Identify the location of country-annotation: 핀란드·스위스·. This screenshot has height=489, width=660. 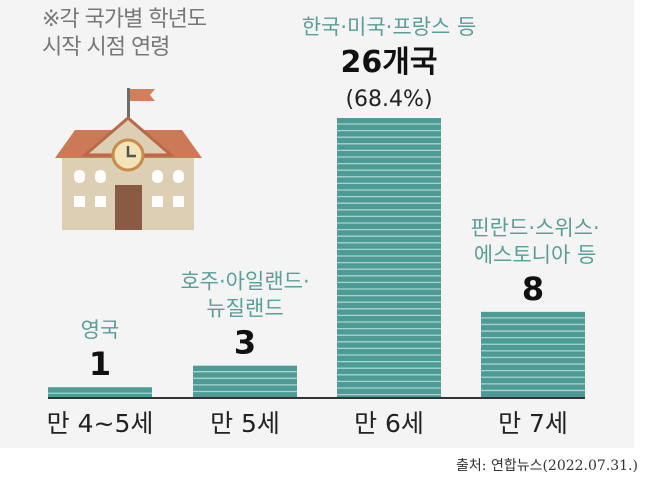
(534, 228).